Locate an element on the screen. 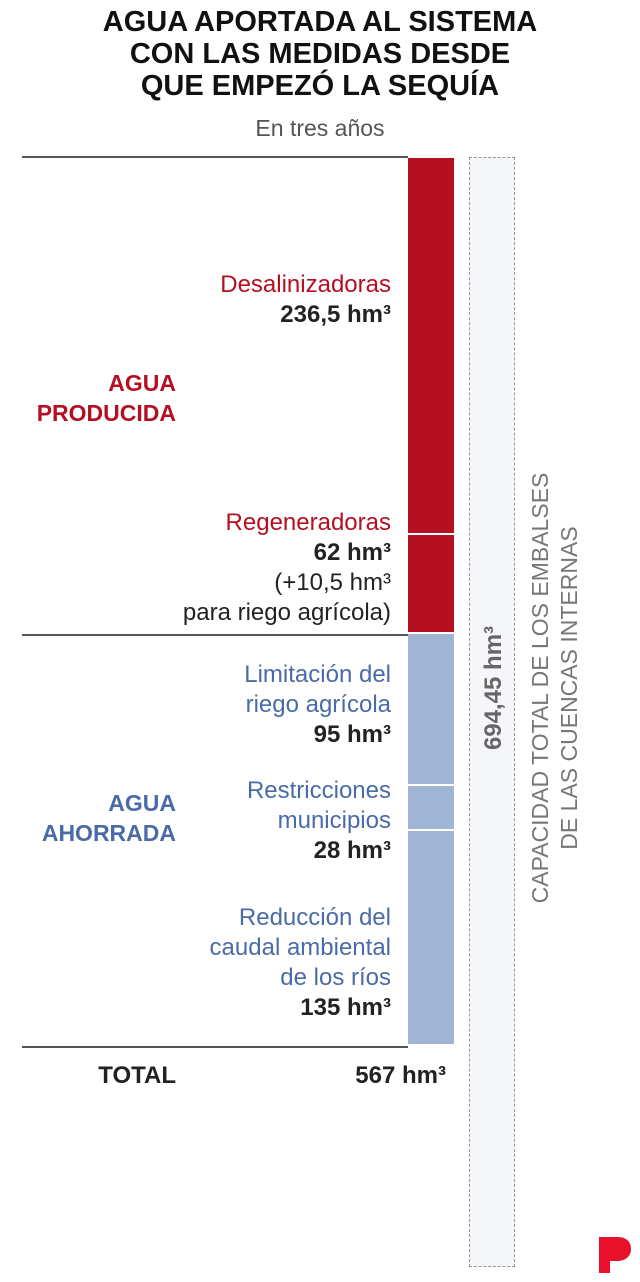  title-line-2: CON LAS MEDIDAS DESDE is located at coordinates (320, 54).